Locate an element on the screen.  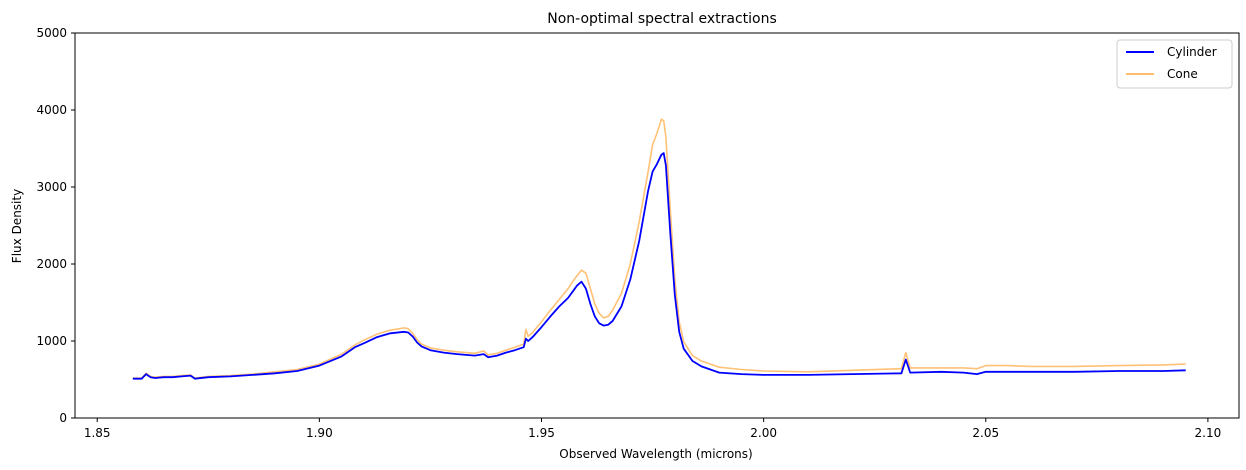
legend-label-cone: Cone is located at coordinates (1182, 74).